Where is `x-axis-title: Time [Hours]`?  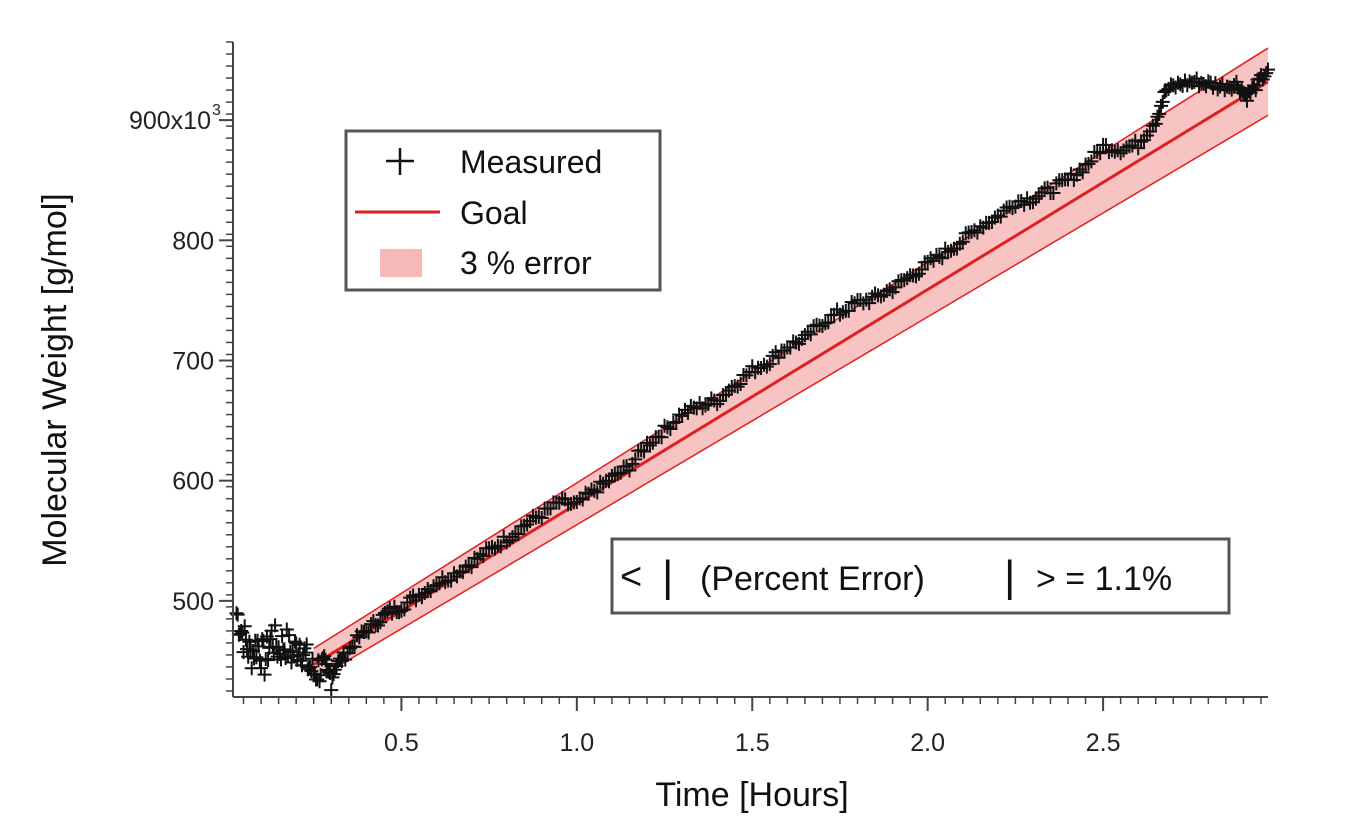
x-axis-title: Time [Hours] is located at coordinates (751, 795).